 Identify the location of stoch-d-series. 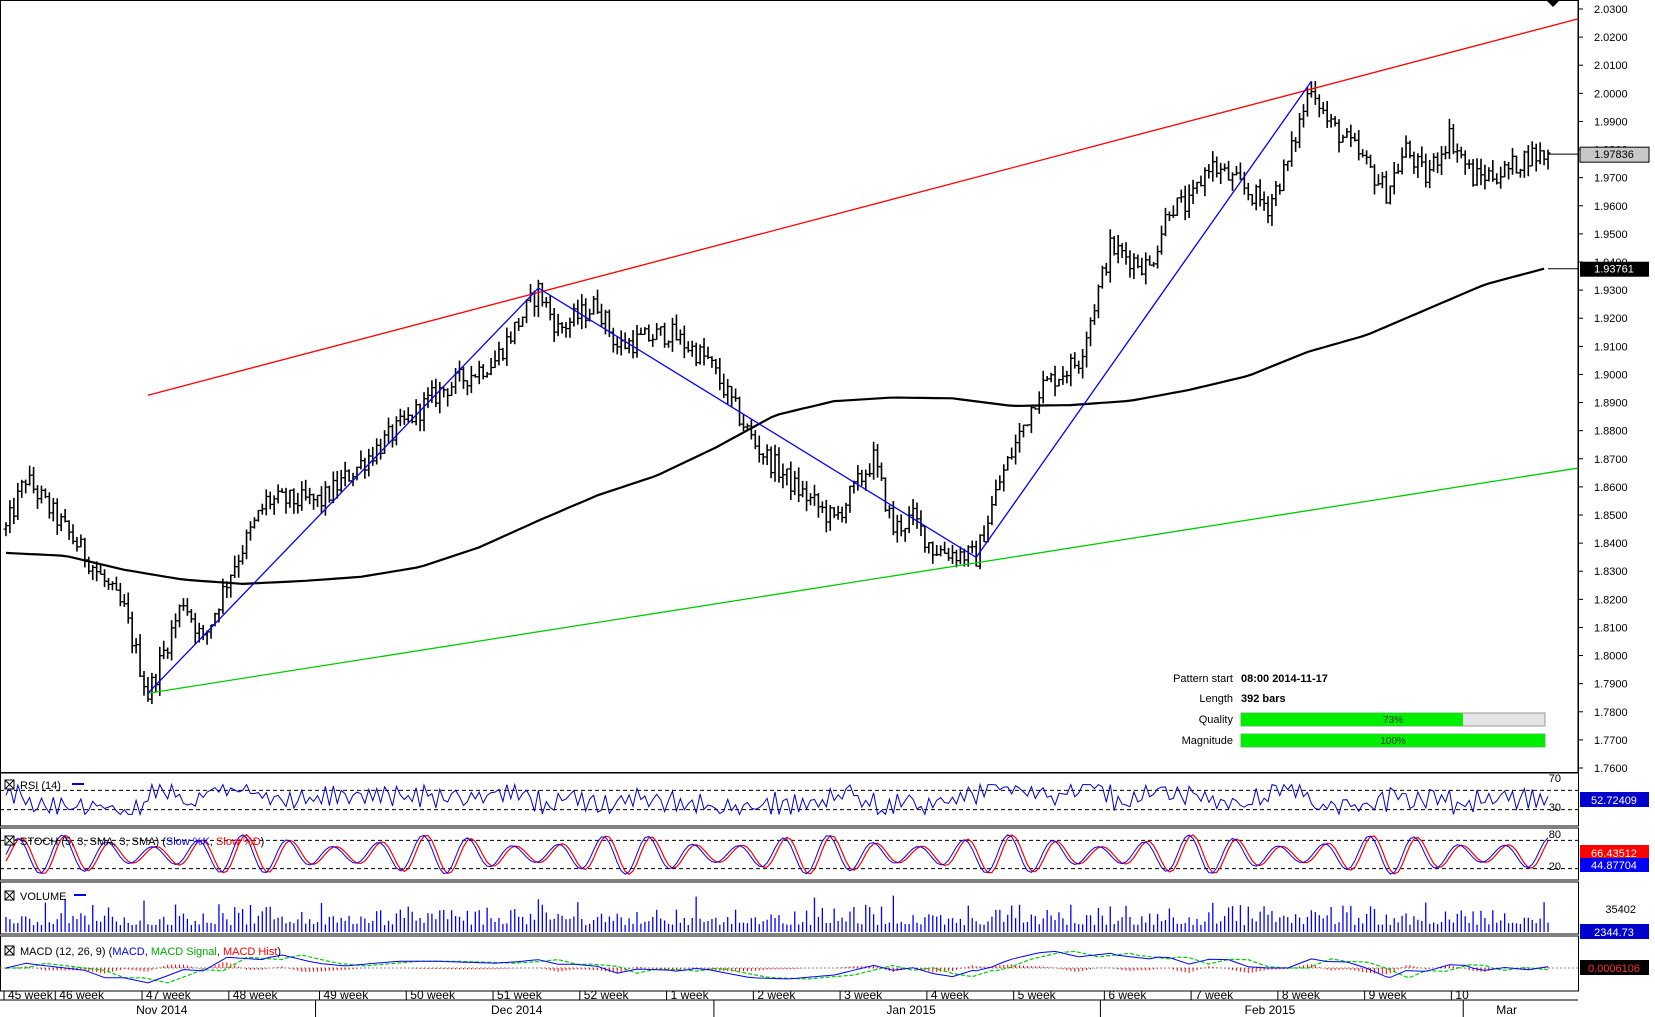
(777, 854).